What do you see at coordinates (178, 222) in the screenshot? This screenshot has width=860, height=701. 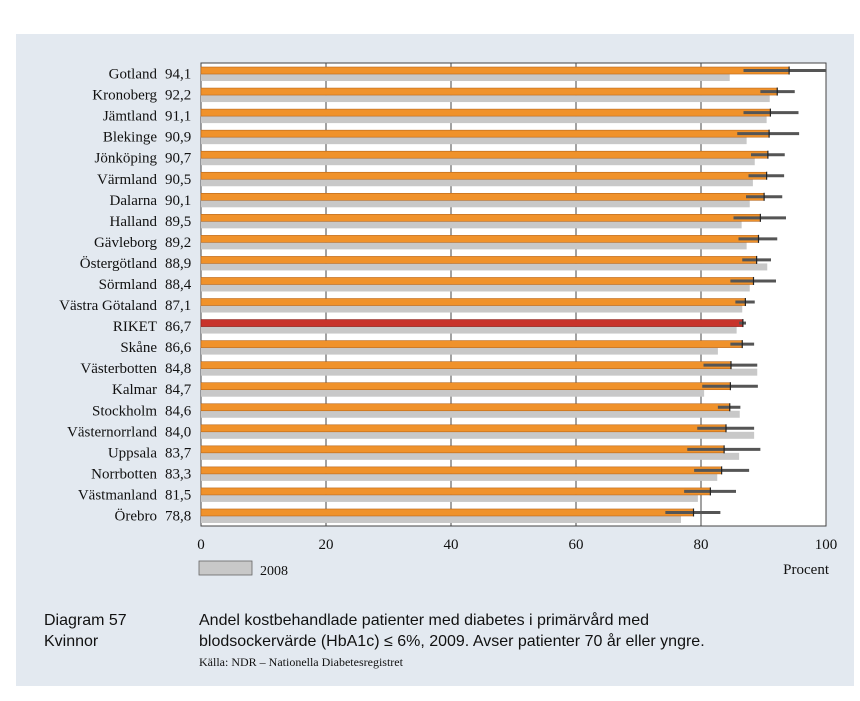 I see `value-label: 89,5` at bounding box center [178, 222].